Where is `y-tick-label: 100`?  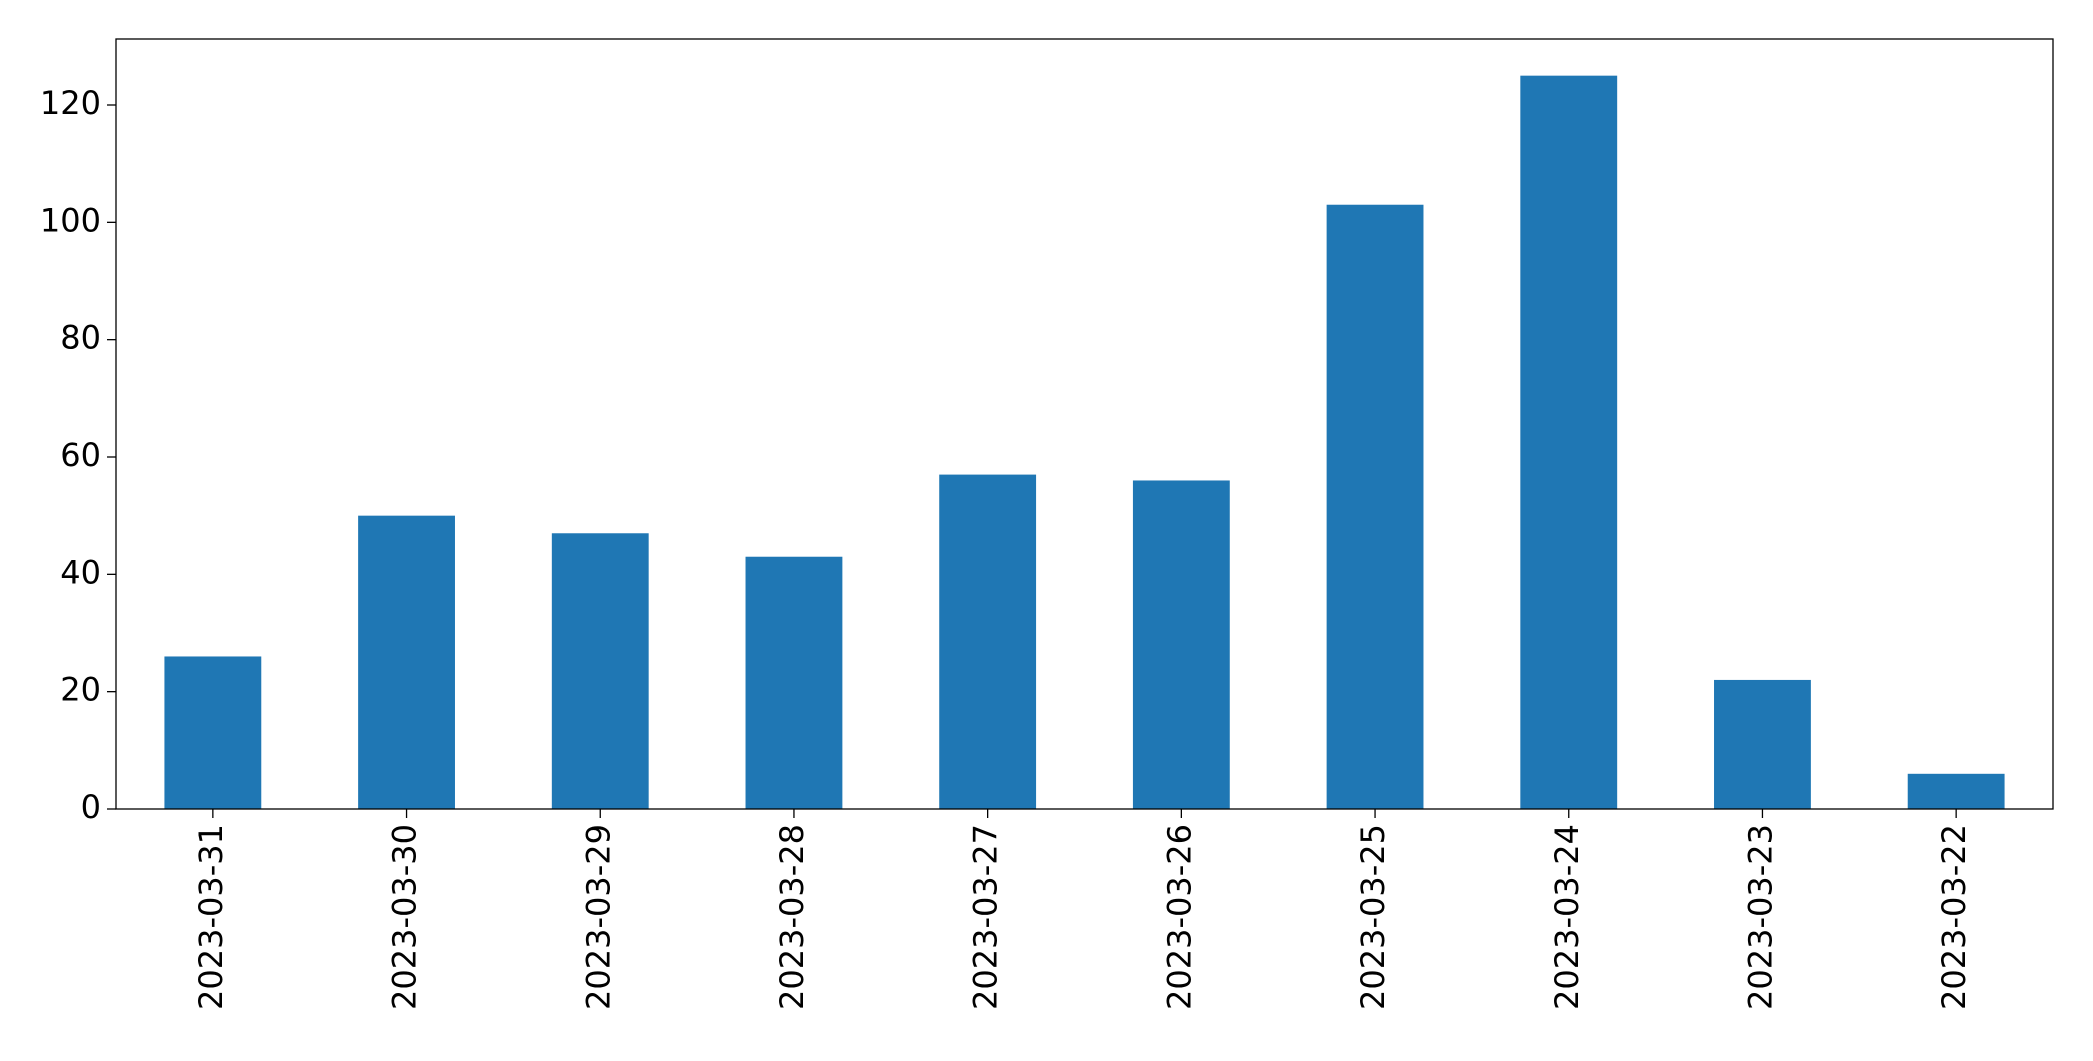 y-tick-label: 100 is located at coordinates (70, 220).